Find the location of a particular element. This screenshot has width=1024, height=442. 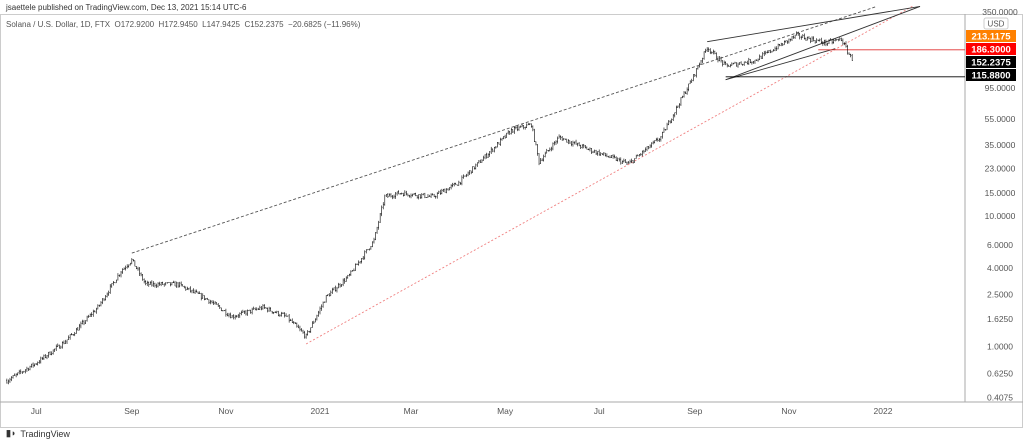

y-tick-label: 1.0000 is located at coordinates (1000, 347).